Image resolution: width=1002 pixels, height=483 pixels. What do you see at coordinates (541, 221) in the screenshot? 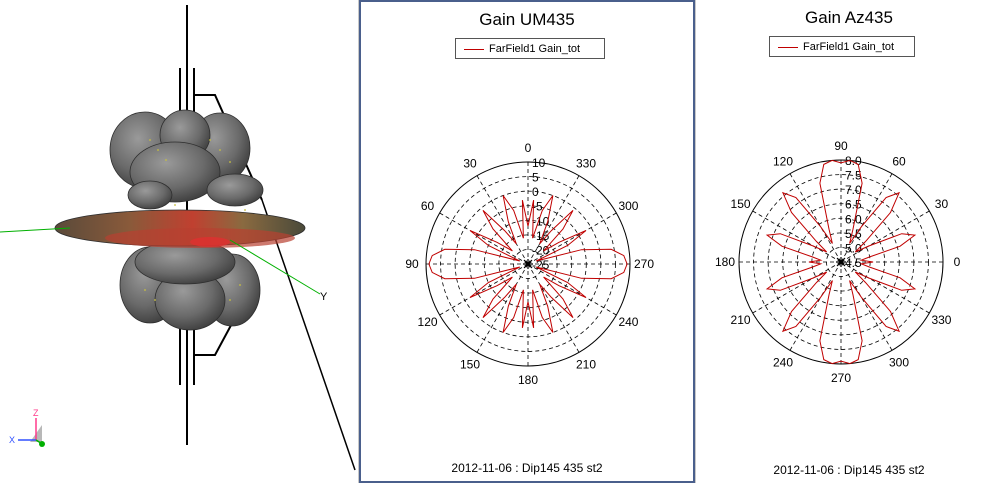
I see `radial-tick-label: -10` at bounding box center [541, 221].